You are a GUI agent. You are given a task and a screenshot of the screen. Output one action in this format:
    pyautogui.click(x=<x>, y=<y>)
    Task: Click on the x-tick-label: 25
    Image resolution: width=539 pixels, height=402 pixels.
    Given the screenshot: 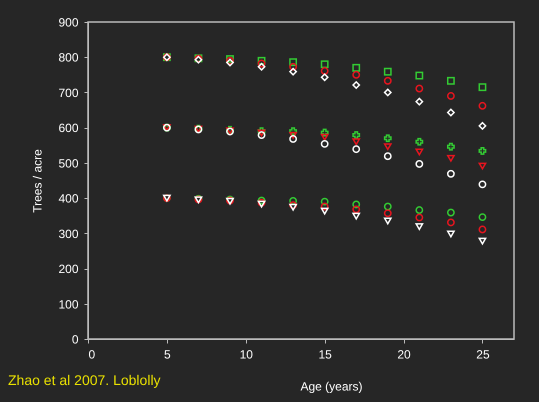 What is the action you would take?
    pyautogui.click(x=483, y=355)
    